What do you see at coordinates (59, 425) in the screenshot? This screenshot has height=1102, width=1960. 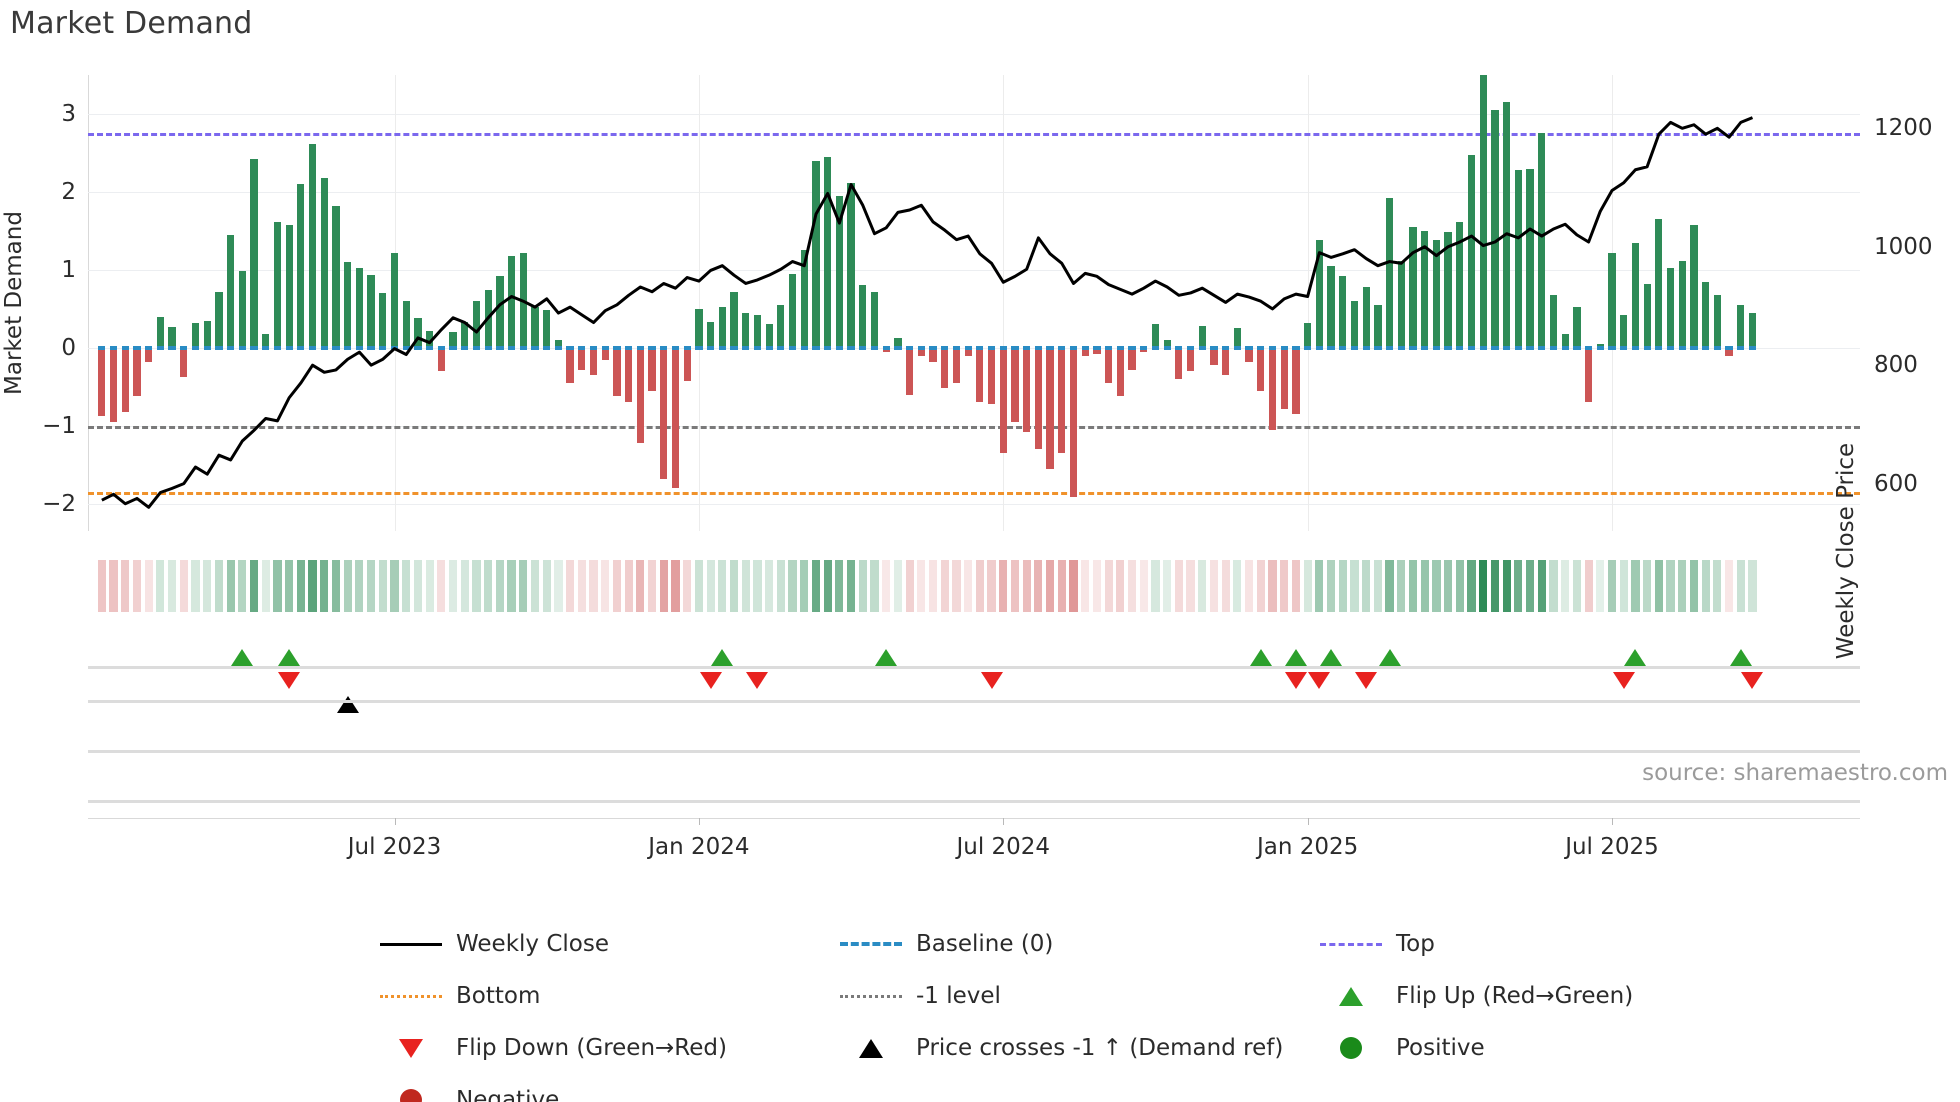 I see `y-axis-left-tick: −1` at bounding box center [59, 425].